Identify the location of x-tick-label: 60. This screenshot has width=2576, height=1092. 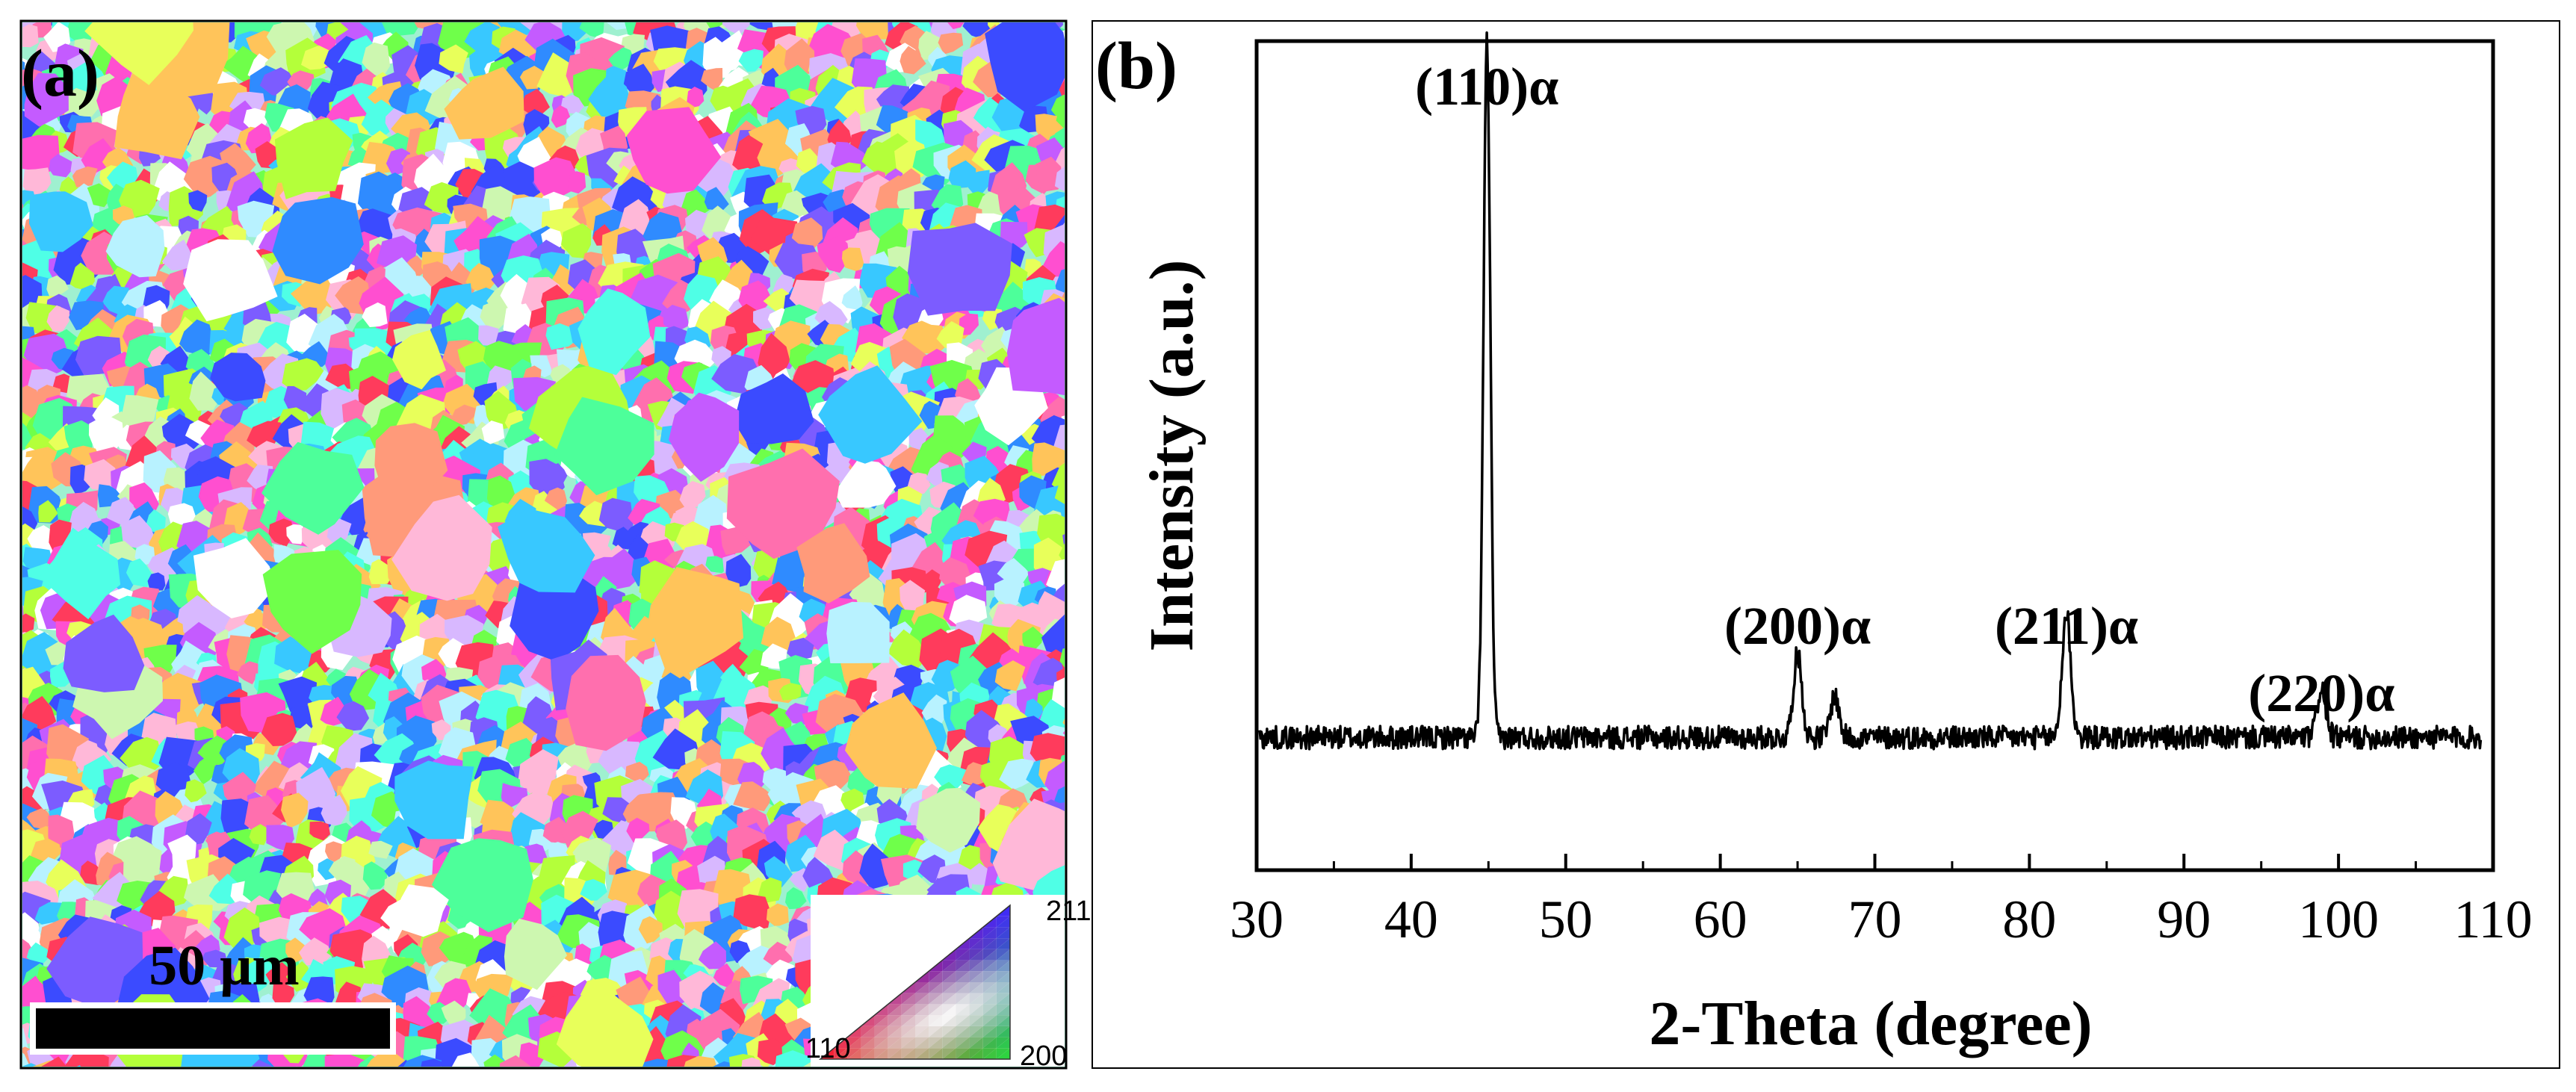
(1720, 919).